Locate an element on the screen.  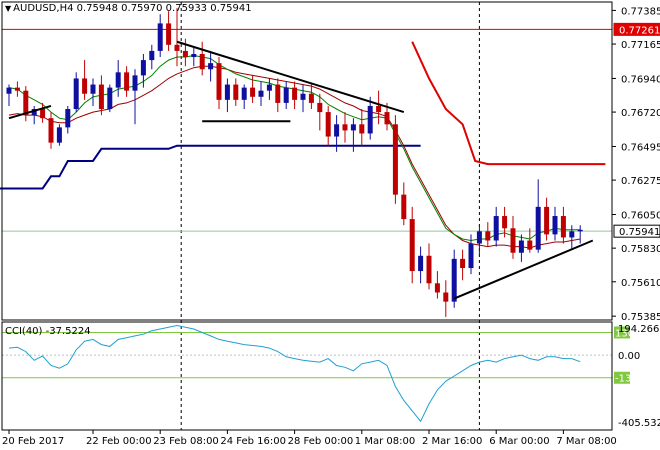
time-tick-label-5: 1 Mar 08:00 is located at coordinates (385, 441).